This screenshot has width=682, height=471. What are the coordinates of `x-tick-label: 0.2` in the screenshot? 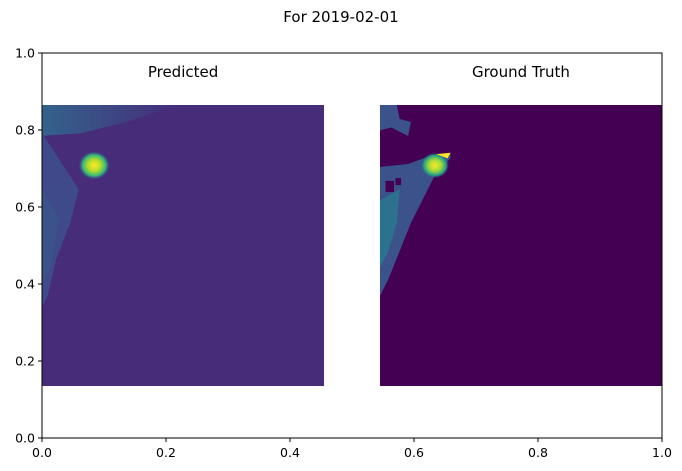 It's located at (166, 452).